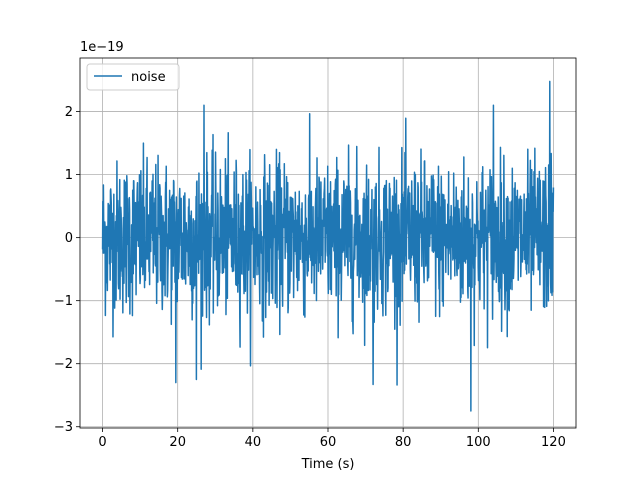 Image resolution: width=640 pixels, height=480 pixels. Describe the element at coordinates (553, 442) in the screenshot. I see `x-tick-label: 120` at that location.